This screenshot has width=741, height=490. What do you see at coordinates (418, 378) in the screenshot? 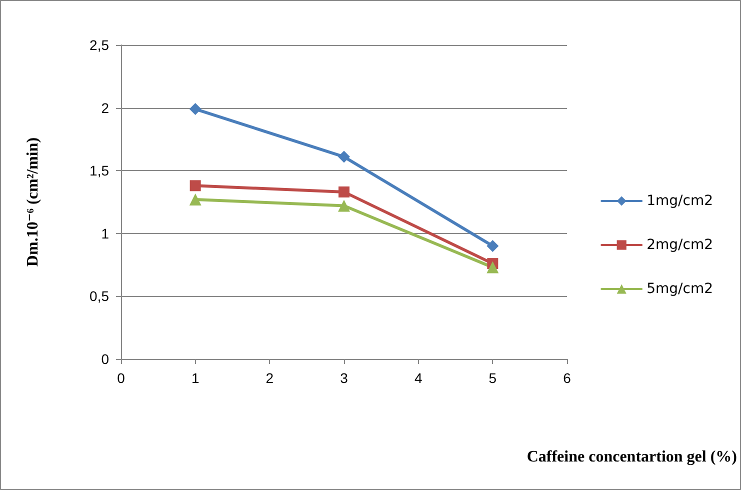
I see `x-tick-label: 4` at bounding box center [418, 378].